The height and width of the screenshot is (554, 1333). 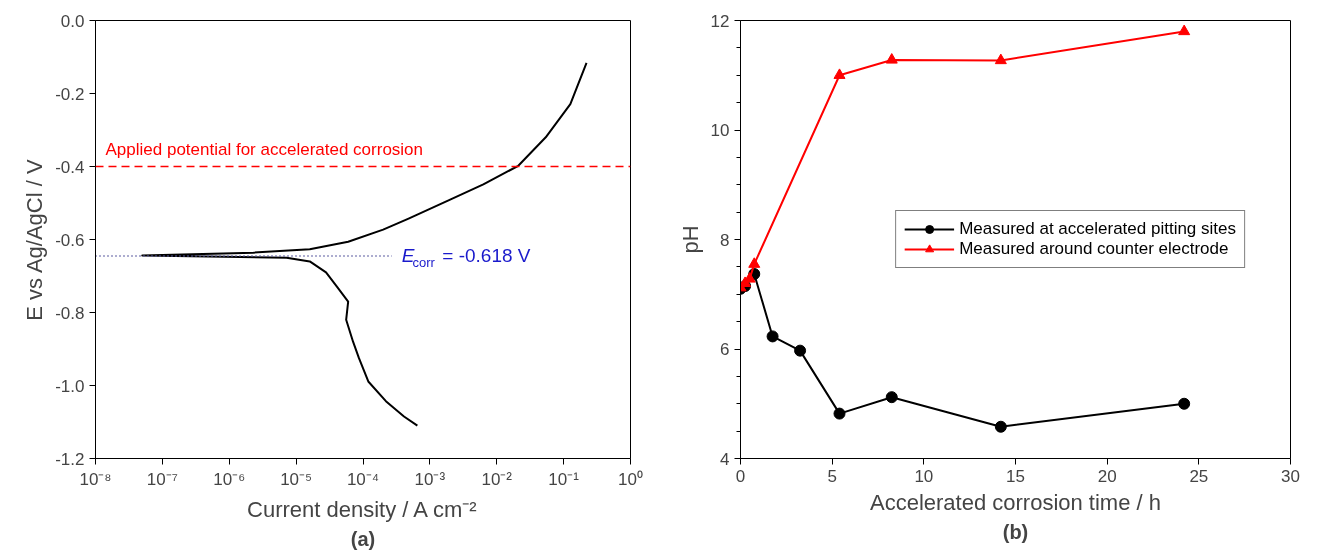 What do you see at coordinates (924, 476) in the screenshot?
I see `x-tick-label: 10` at bounding box center [924, 476].